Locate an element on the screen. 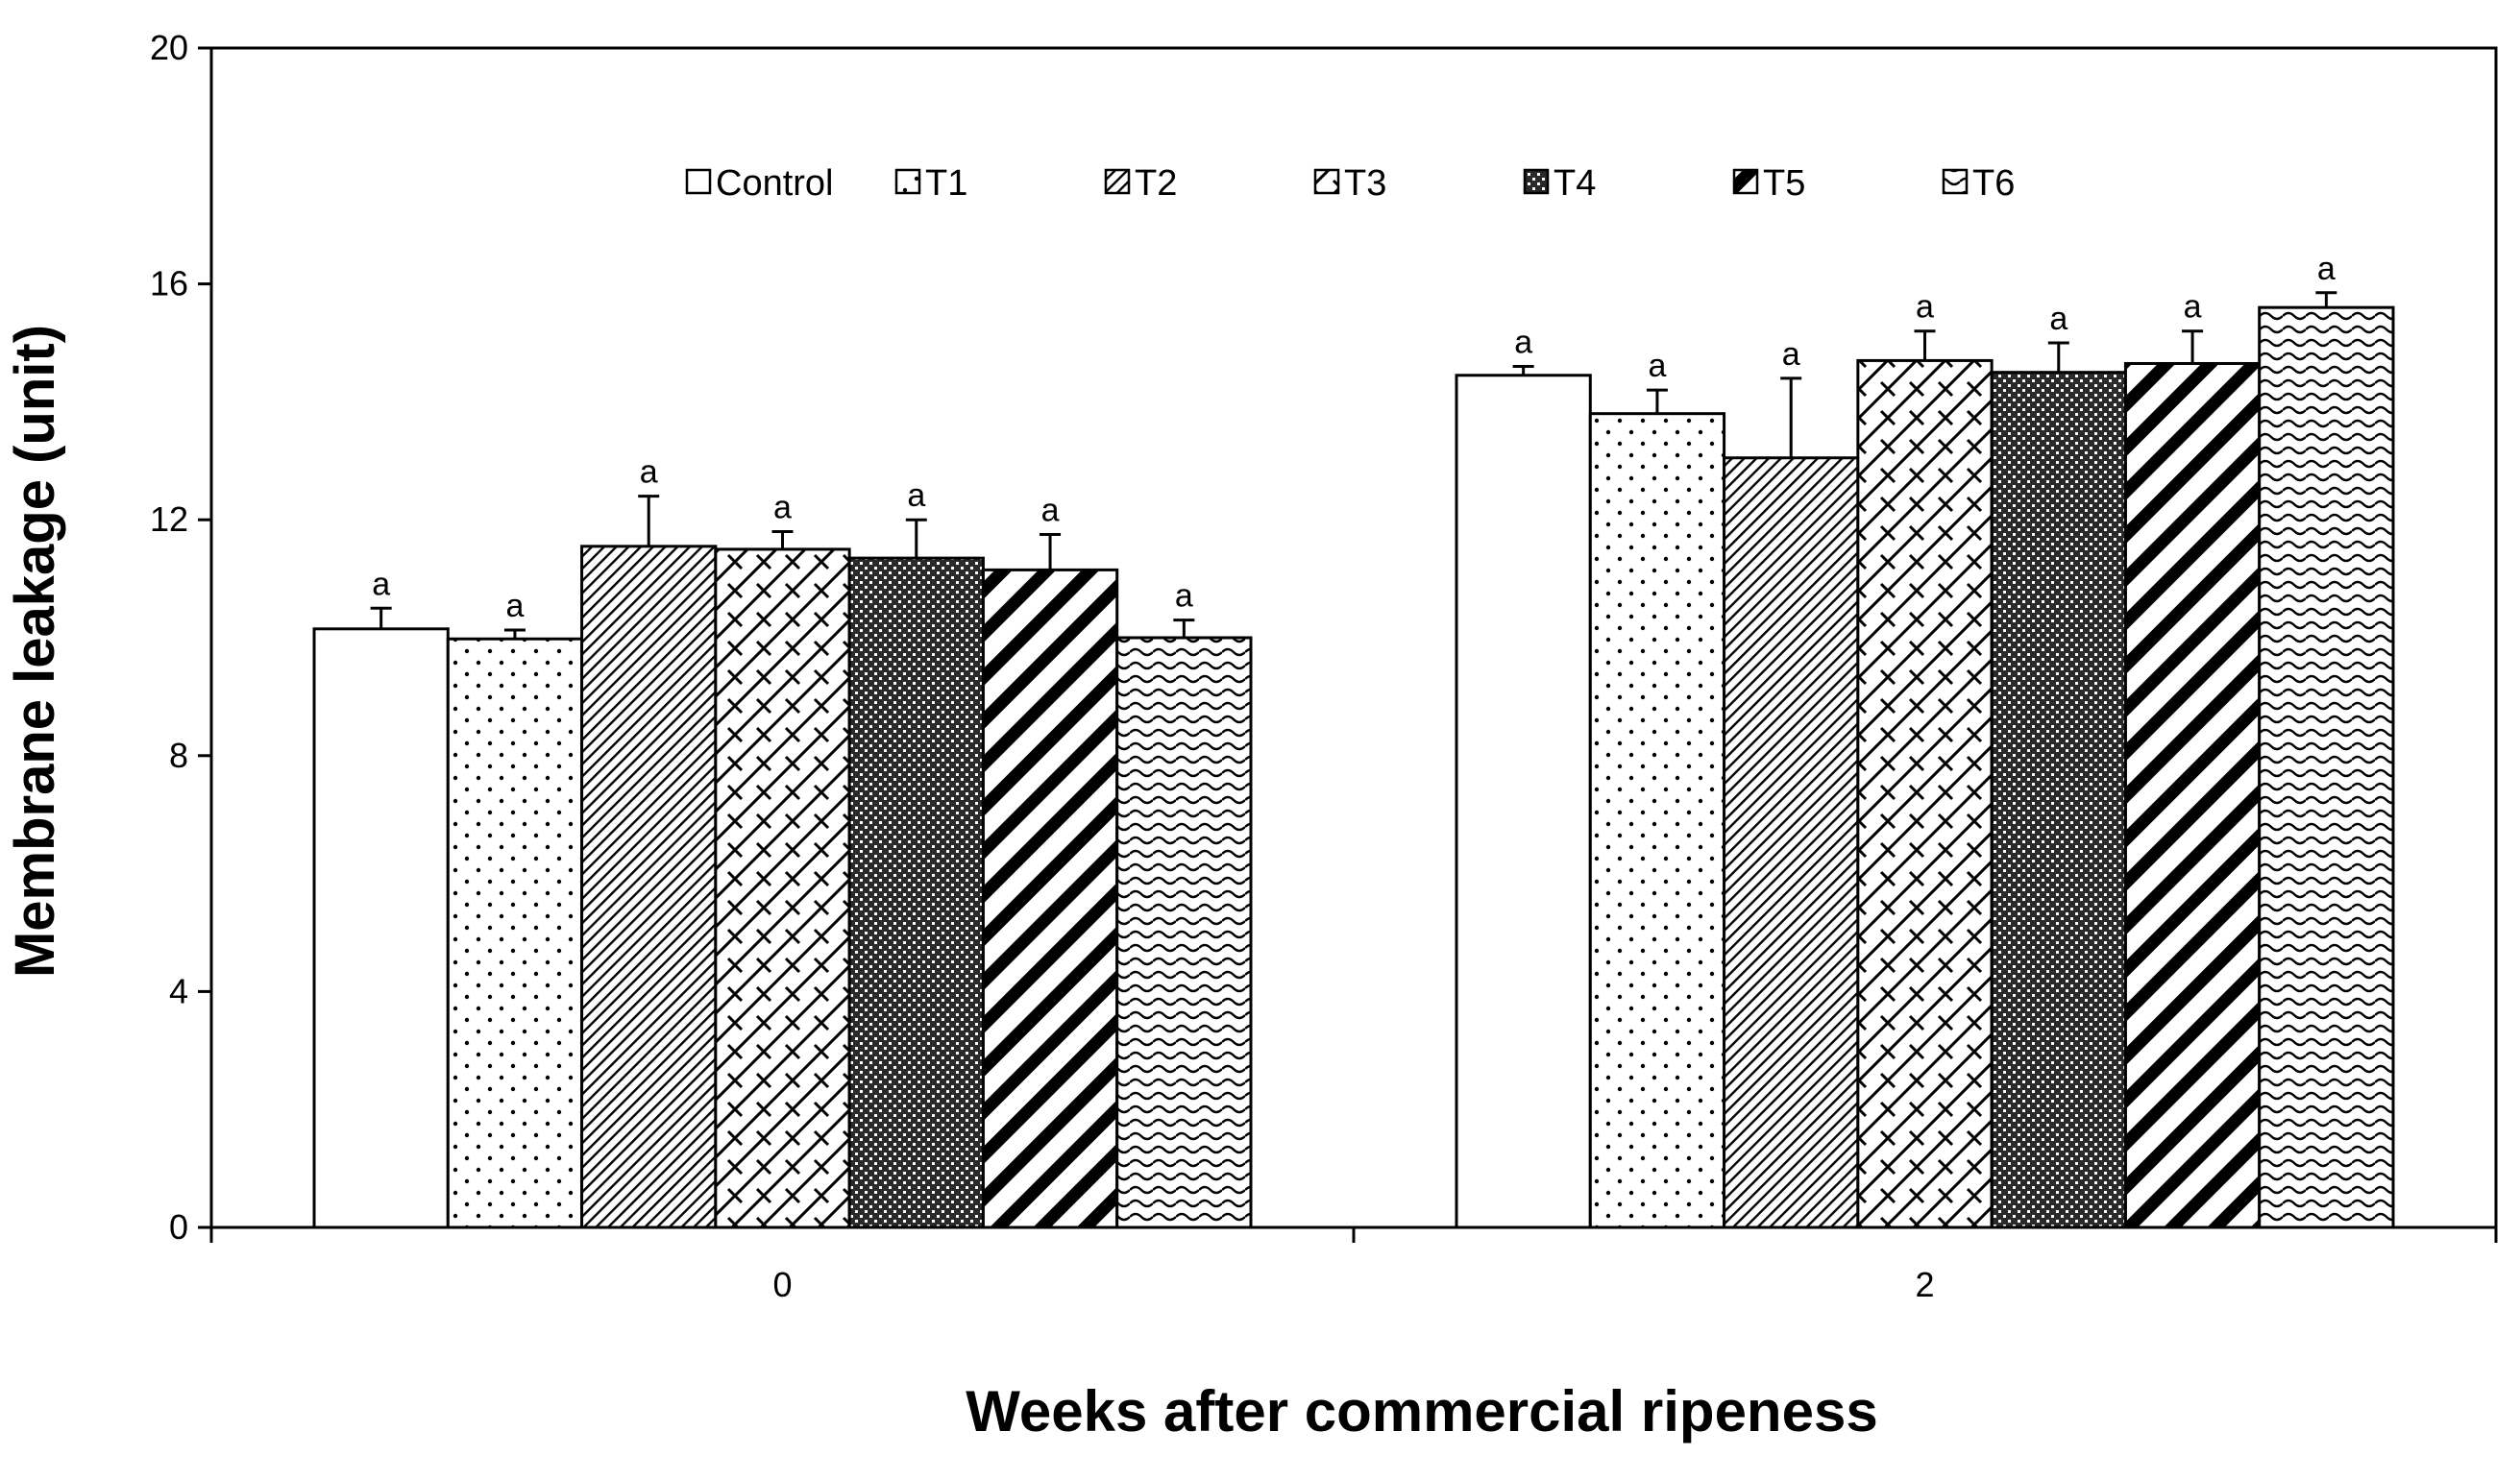  y-tick-label: 12 is located at coordinates (169, 519).